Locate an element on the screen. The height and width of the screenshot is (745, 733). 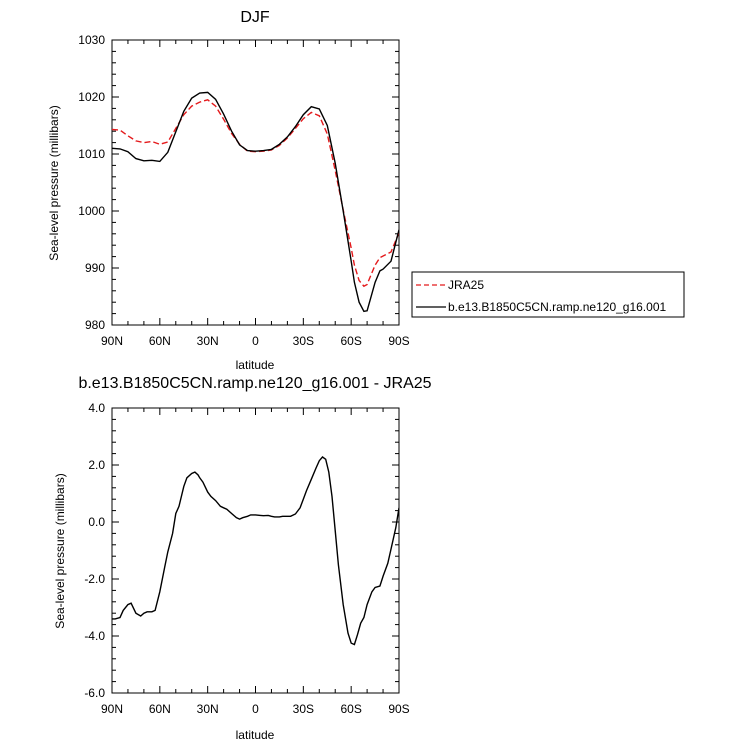
y-tick-label: 0.0 is located at coordinates (96, 522).